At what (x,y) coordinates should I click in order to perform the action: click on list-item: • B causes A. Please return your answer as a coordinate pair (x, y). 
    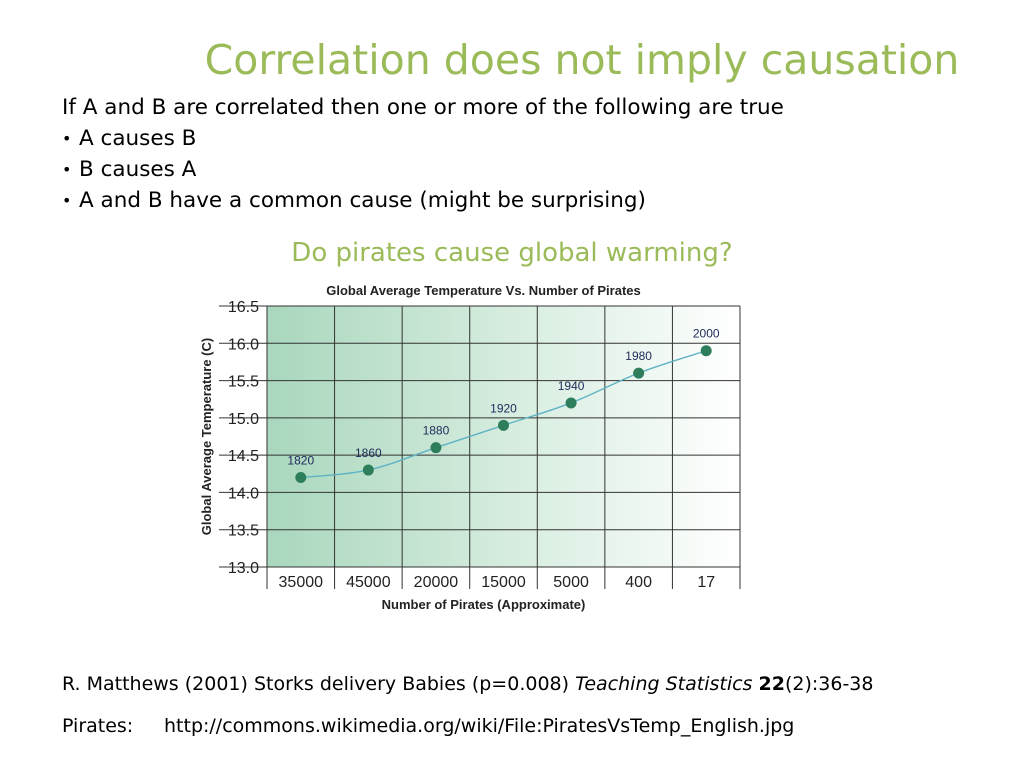
    Looking at the image, I should click on (423, 169).